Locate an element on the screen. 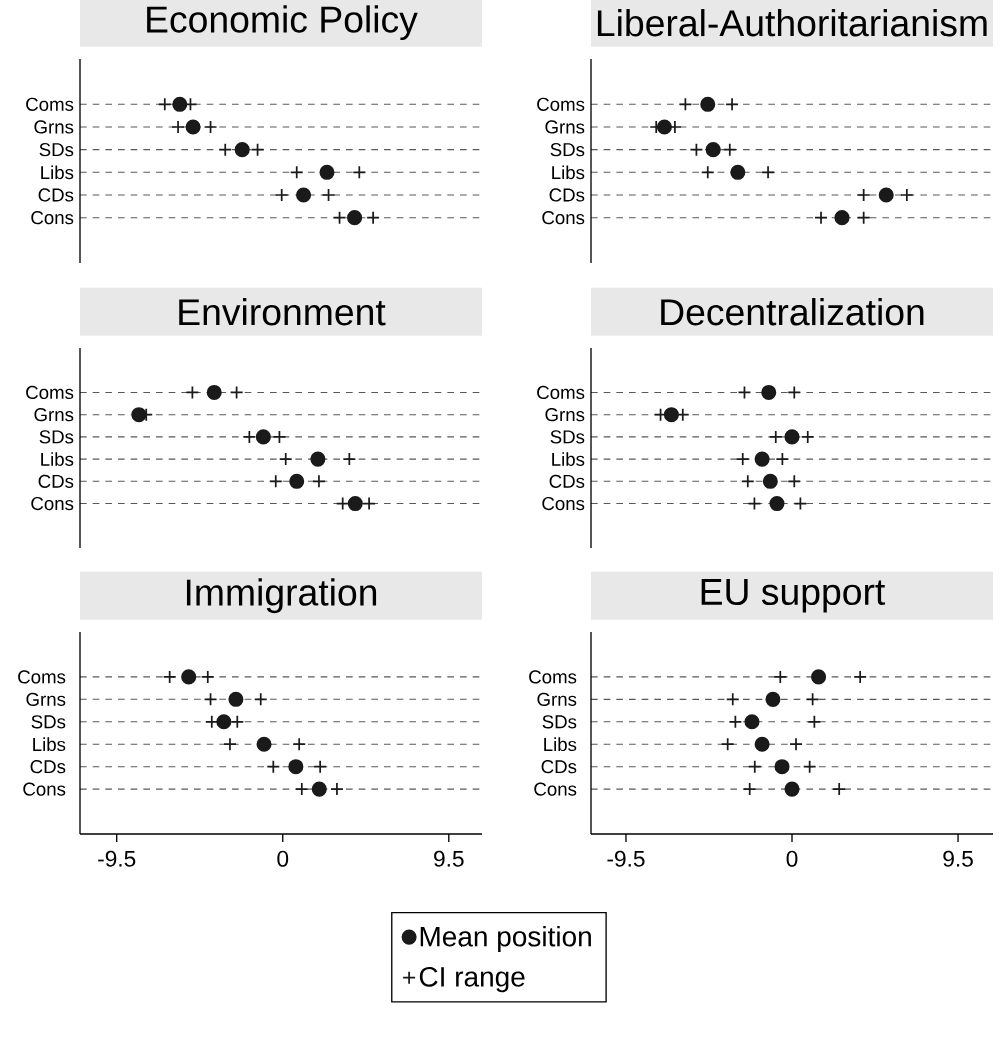  chart-title: Environment is located at coordinates (282, 312).